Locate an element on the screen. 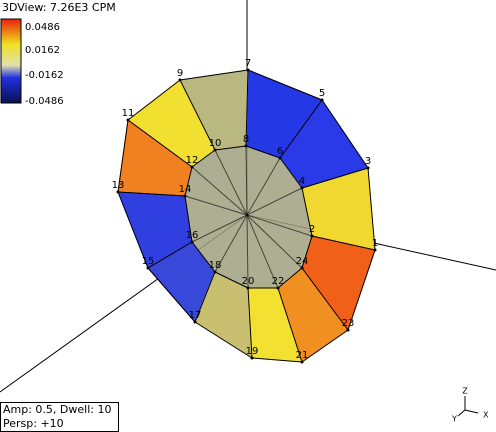  node-label: 21 is located at coordinates (302, 355).